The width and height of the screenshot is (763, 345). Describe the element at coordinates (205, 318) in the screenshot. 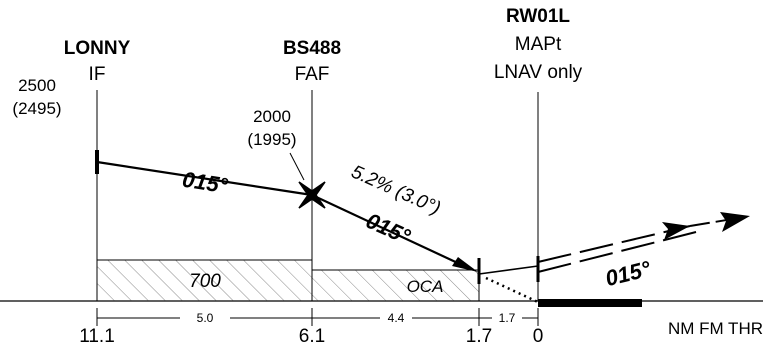

I see `segment-length-if-faf: 5.0` at that location.